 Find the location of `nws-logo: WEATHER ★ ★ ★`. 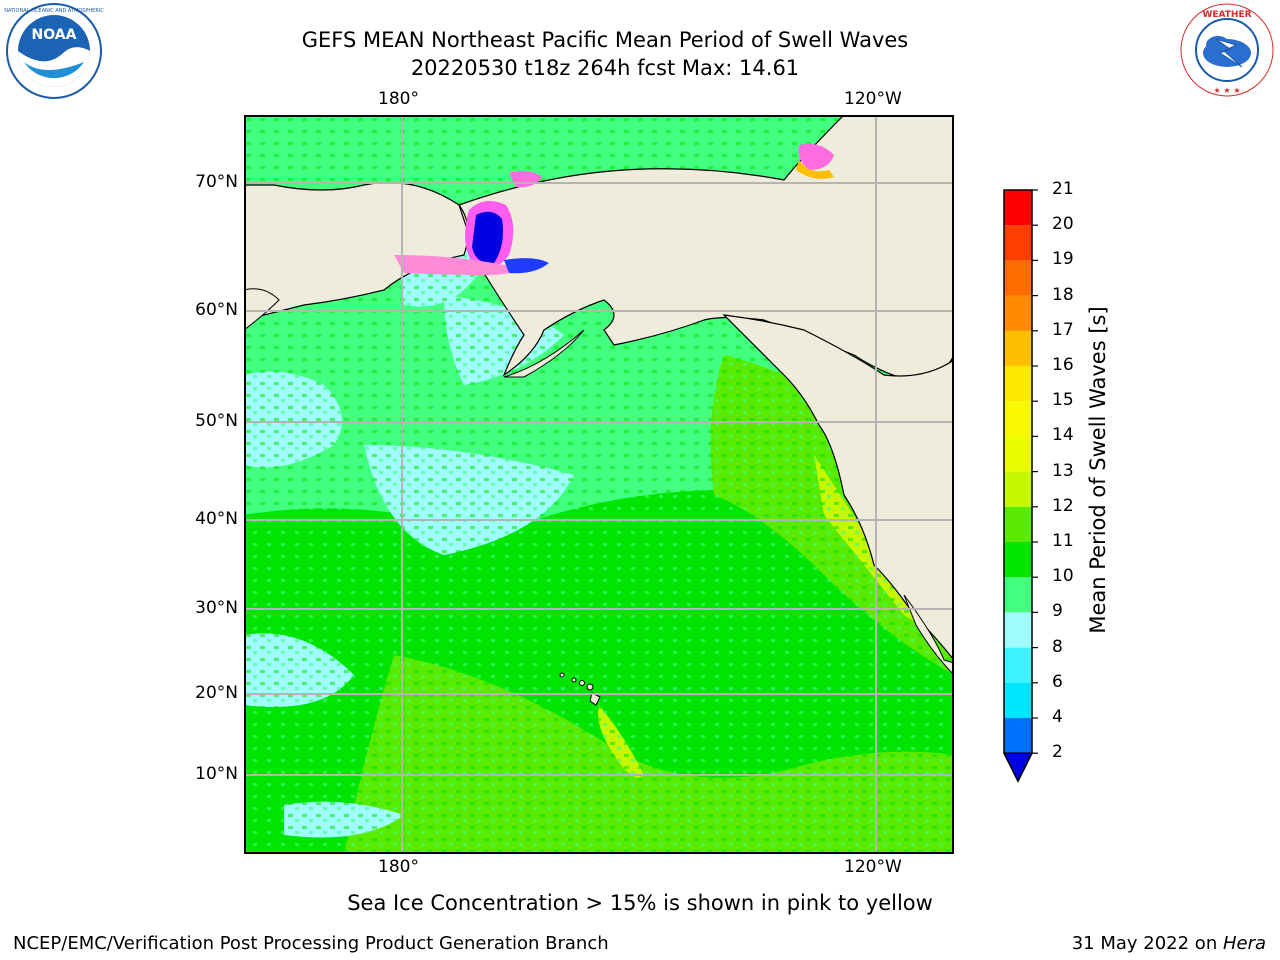

nws-logo: WEATHER ★ ★ ★ is located at coordinates (1227, 52).